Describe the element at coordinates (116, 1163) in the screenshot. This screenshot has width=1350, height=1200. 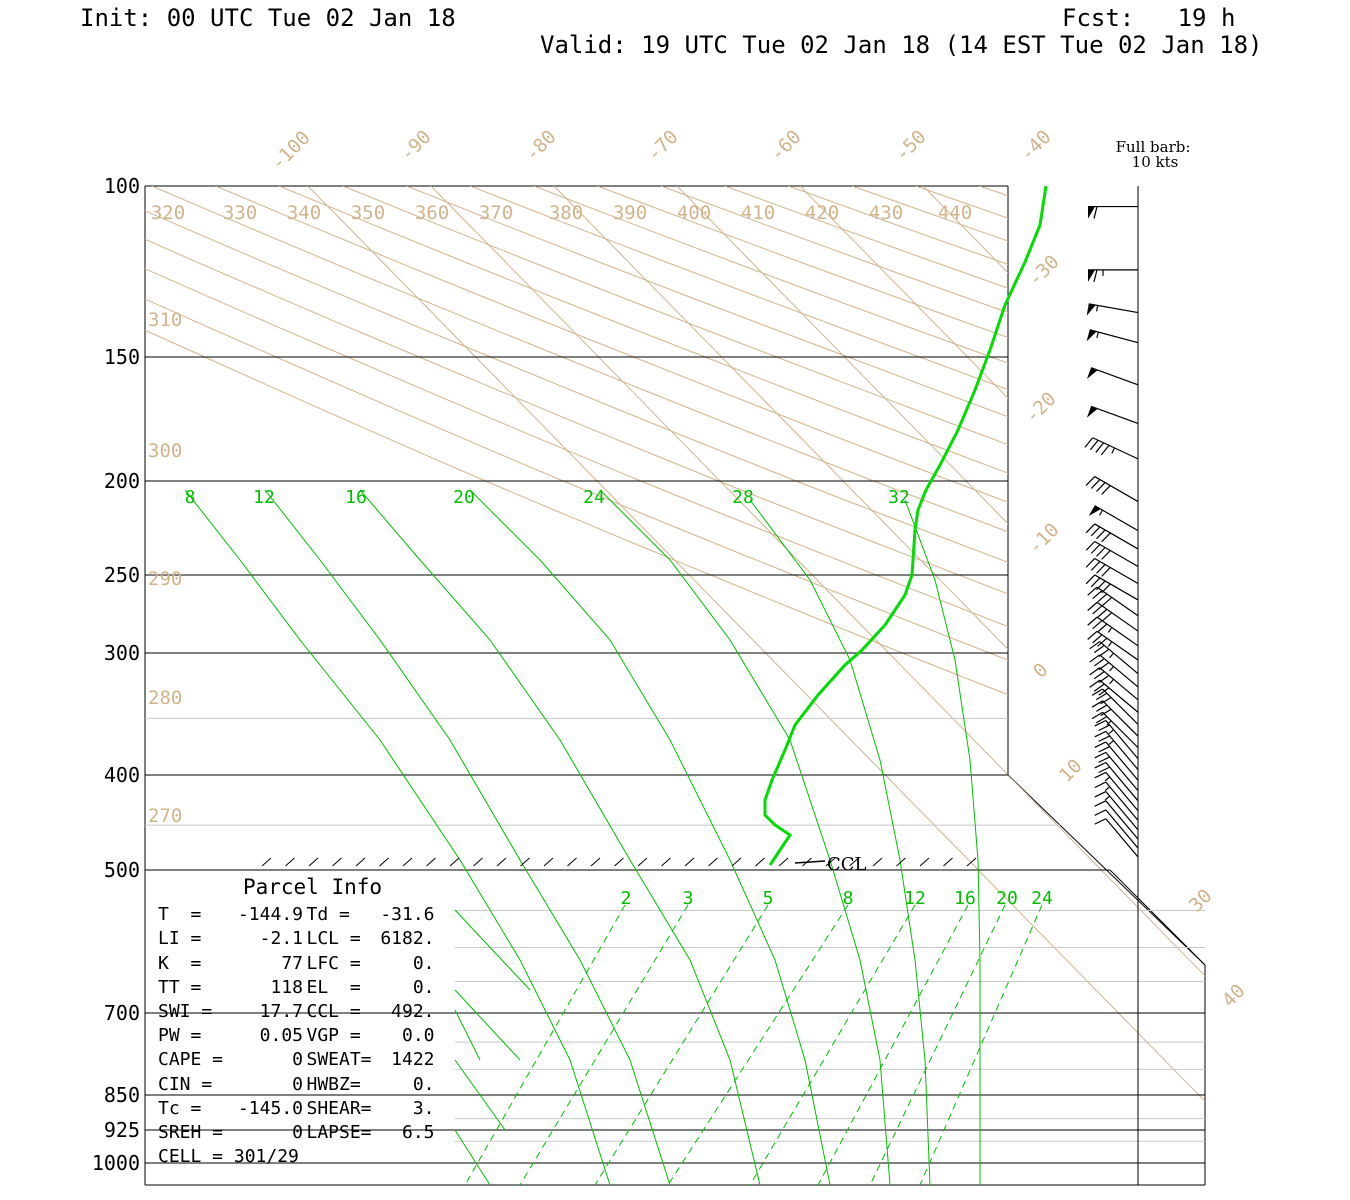
I see `pressure-tick-label: 1000` at that location.